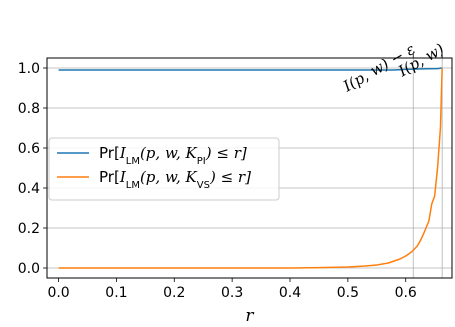 This screenshot has width=455, height=327. What do you see at coordinates (249, 316) in the screenshot?
I see `x-axis-title: r` at bounding box center [249, 316].